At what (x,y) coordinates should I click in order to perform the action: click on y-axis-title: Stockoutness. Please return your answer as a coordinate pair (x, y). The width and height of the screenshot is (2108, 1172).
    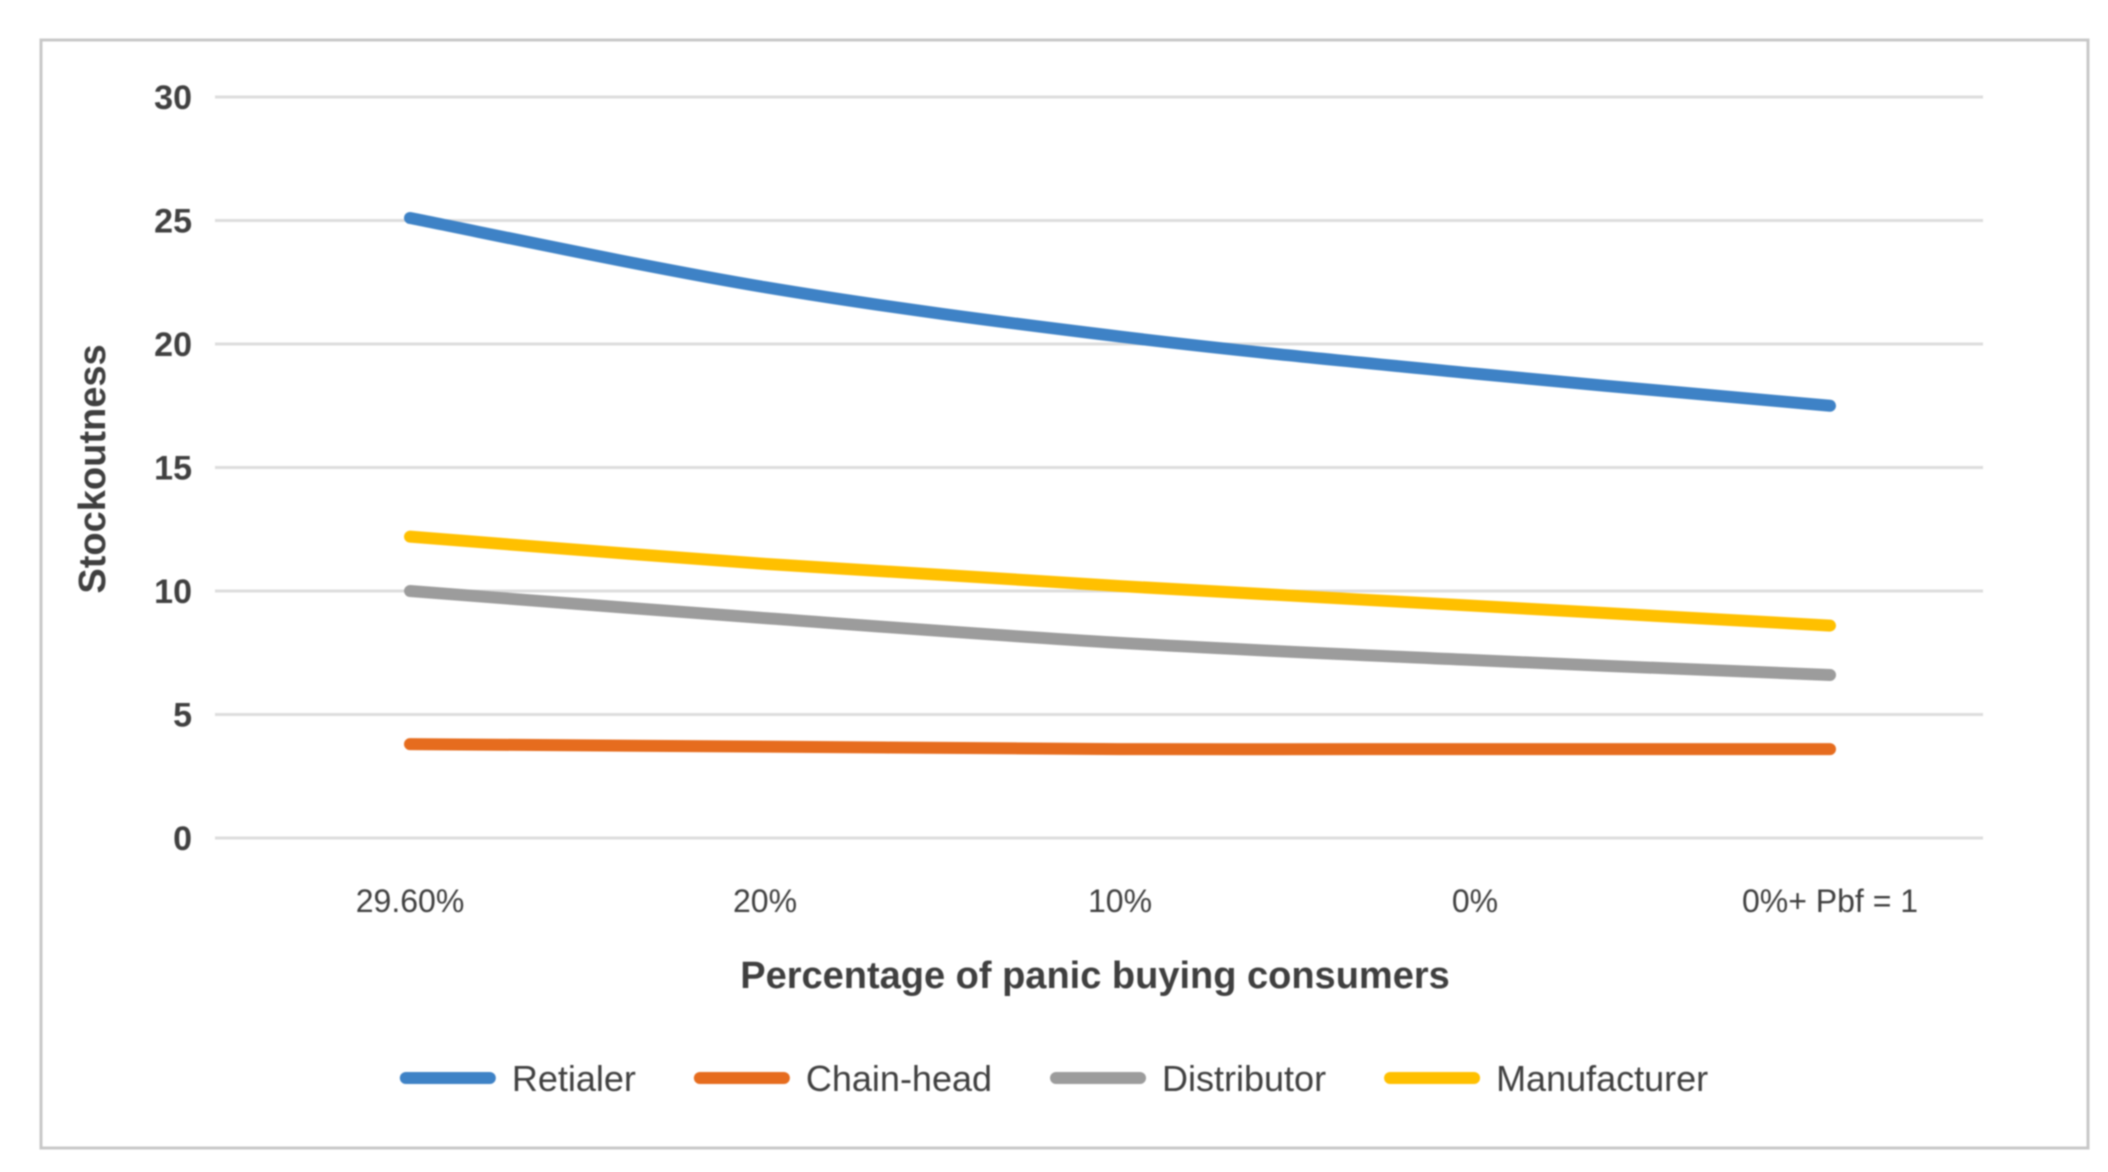
    Looking at the image, I should click on (93, 468).